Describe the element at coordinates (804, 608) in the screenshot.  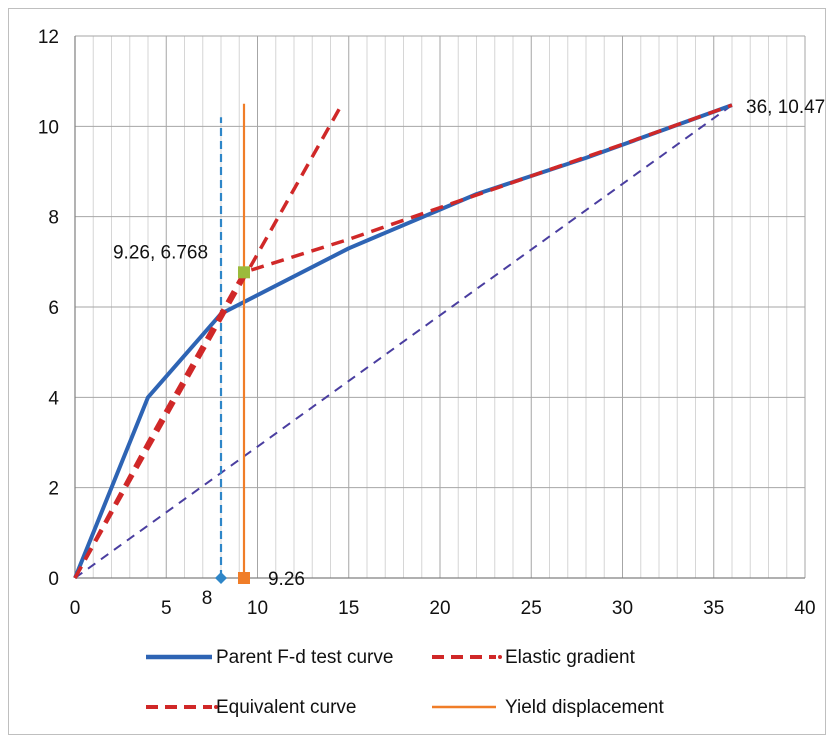
I see `x-tick-label: 40` at that location.